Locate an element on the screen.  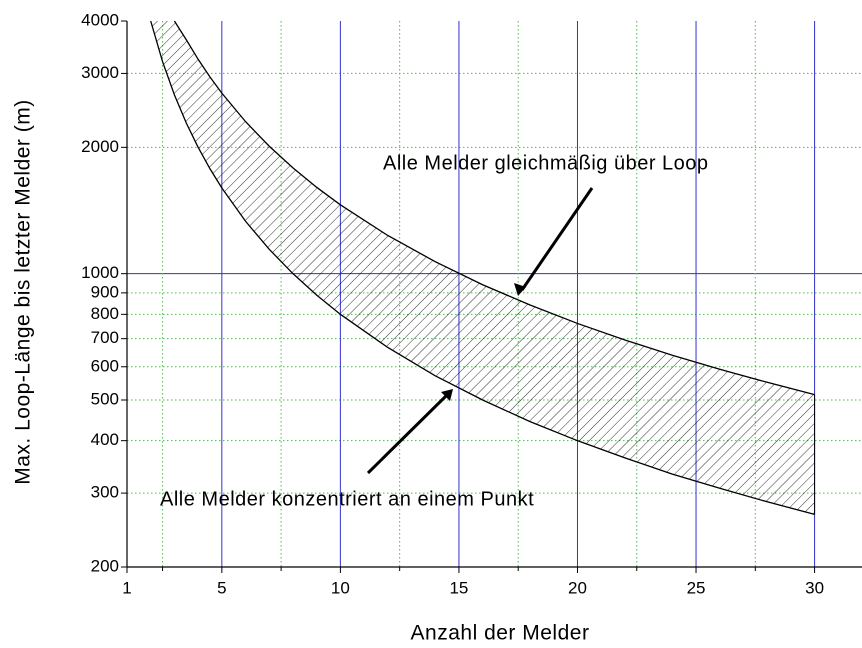
x-tick-label: 30 is located at coordinates (814, 587).